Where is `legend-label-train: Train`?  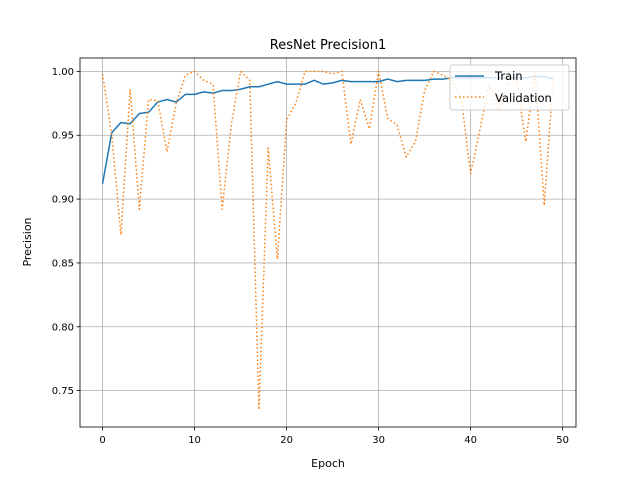 legend-label-train: Train is located at coordinates (508, 76).